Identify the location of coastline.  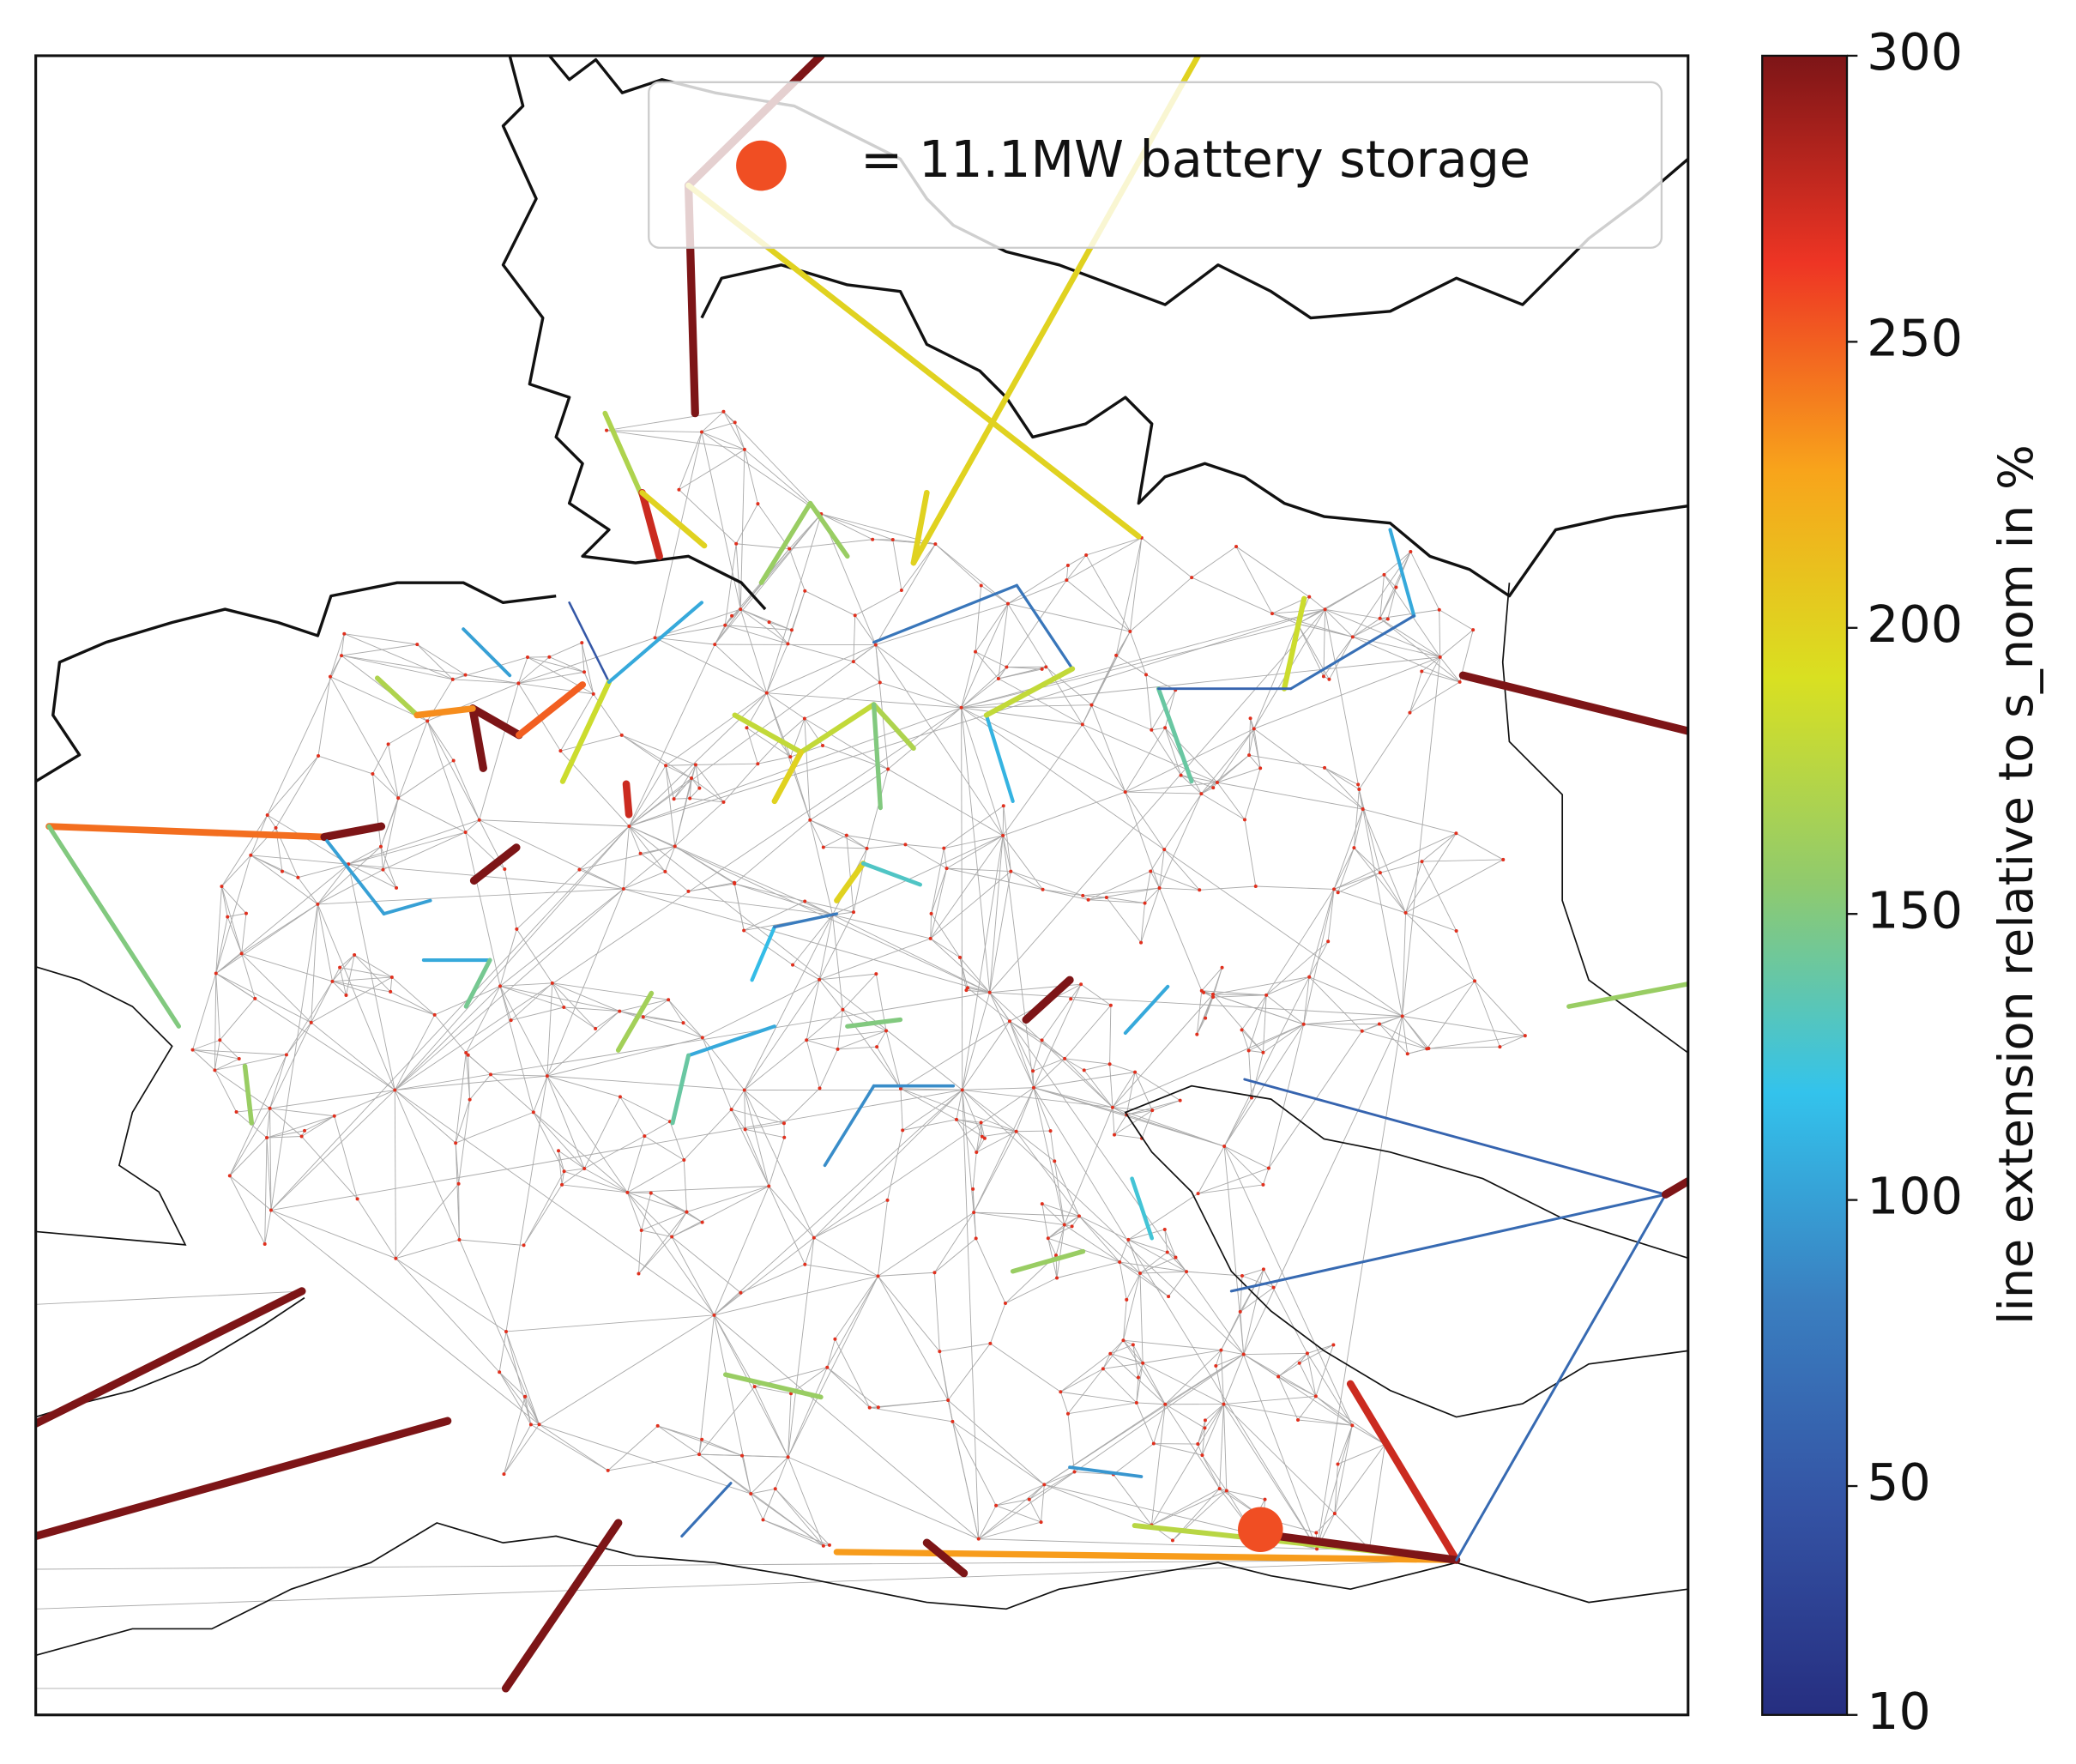
(1118, 187).